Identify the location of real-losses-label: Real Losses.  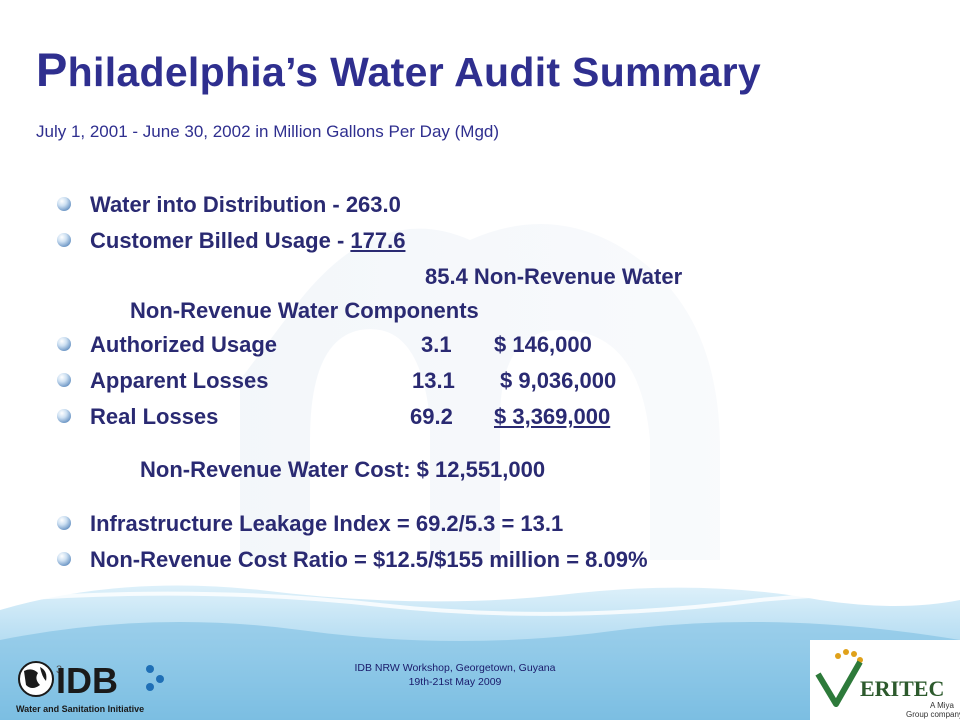
(154, 416).